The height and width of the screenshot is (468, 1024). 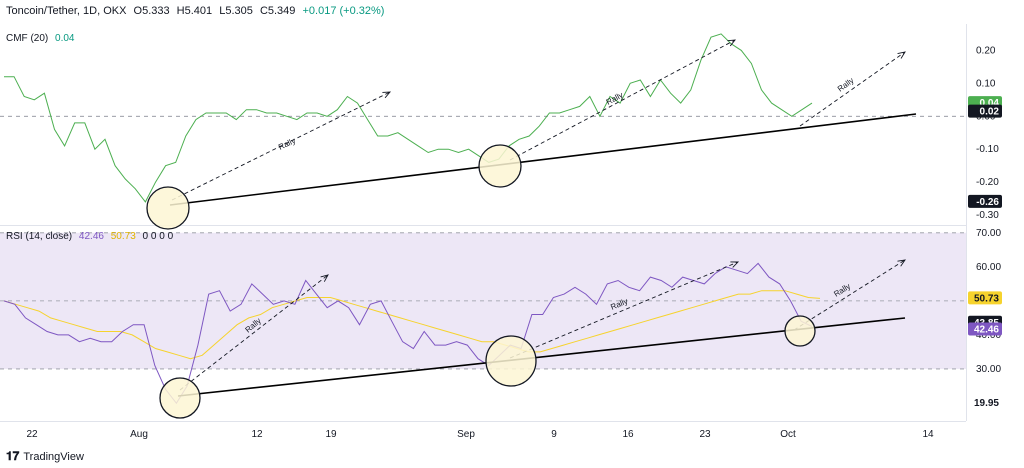 What do you see at coordinates (331, 434) in the screenshot?
I see `x-axis-label: 19` at bounding box center [331, 434].